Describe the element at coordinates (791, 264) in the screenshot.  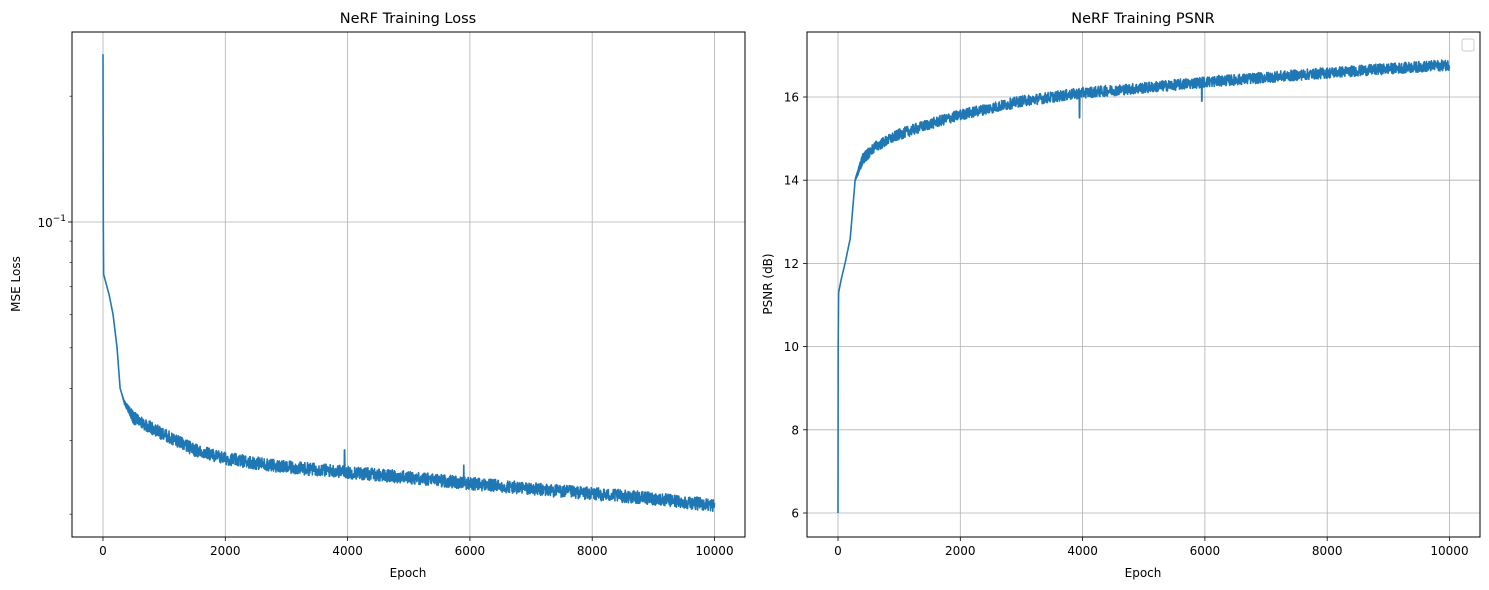
I see `y-tick-label: 12` at that location.